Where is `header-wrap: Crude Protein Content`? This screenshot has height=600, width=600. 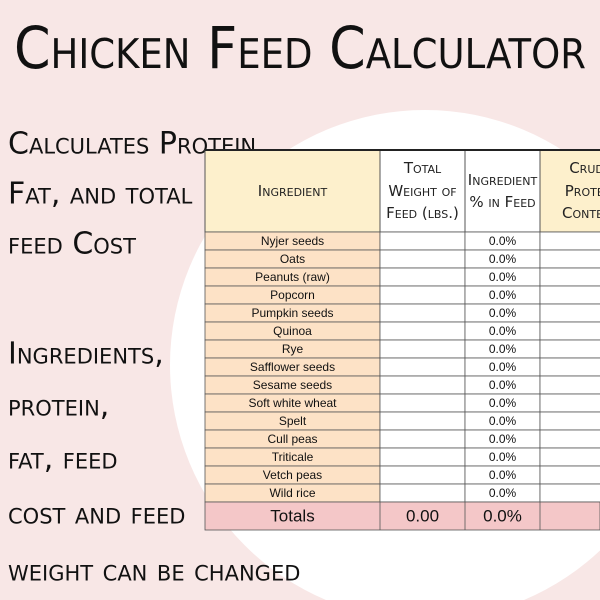 header-wrap: Crude Protein Content is located at coordinates (581, 191).